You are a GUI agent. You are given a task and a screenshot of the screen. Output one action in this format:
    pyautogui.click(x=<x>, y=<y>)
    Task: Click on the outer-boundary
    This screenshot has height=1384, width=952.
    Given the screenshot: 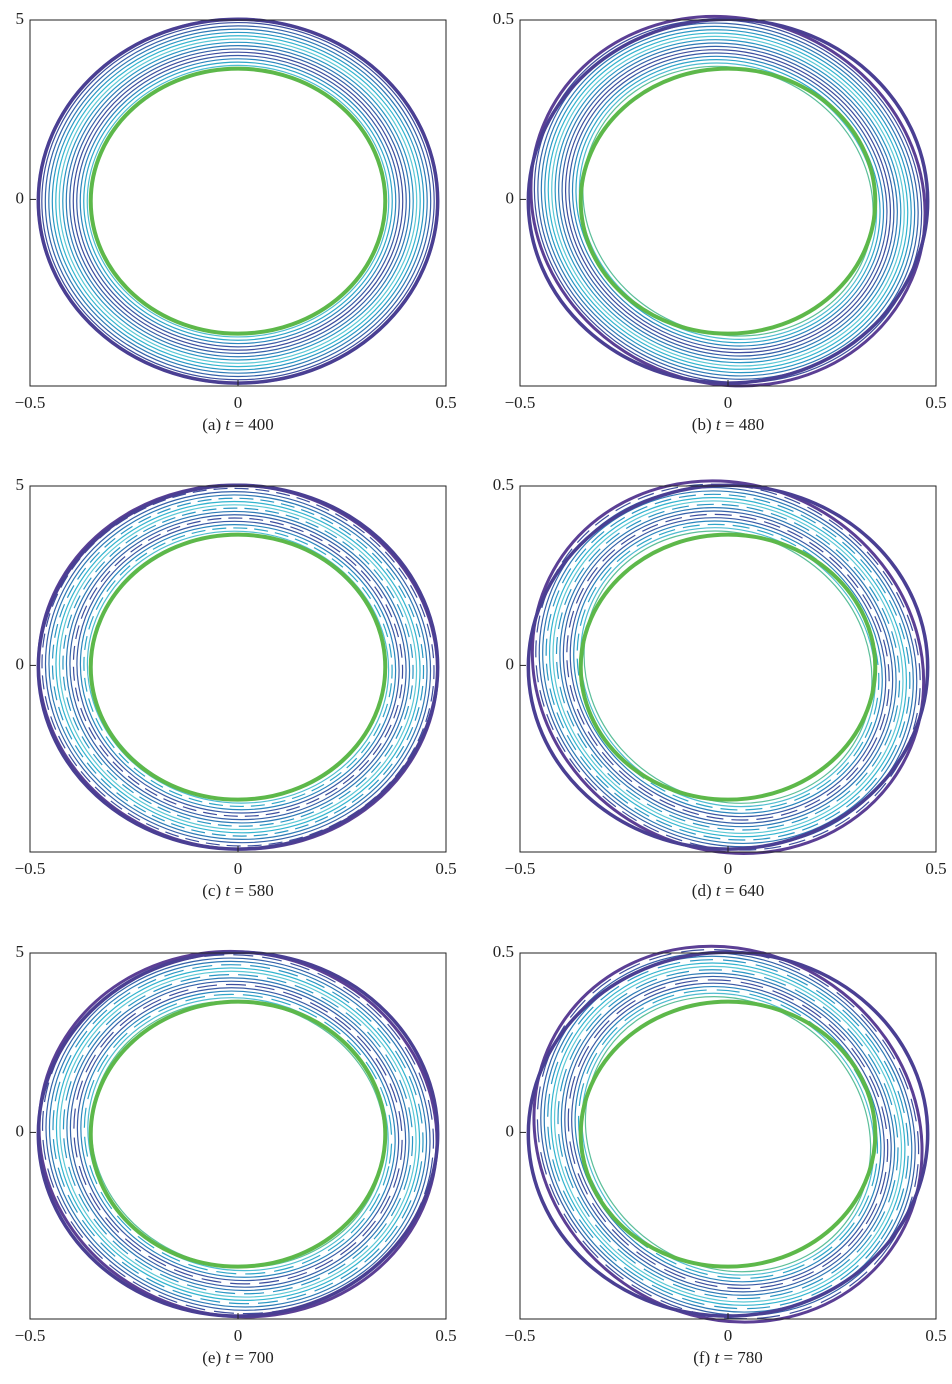 What is the action you would take?
    pyautogui.click(x=728, y=667)
    